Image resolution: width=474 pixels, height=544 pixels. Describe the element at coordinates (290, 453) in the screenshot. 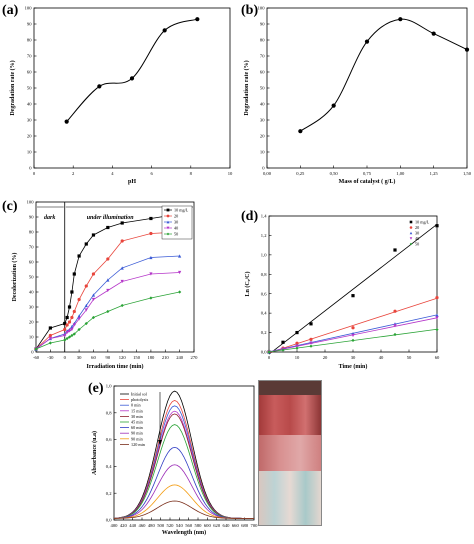

I see `vials-photo` at that location.